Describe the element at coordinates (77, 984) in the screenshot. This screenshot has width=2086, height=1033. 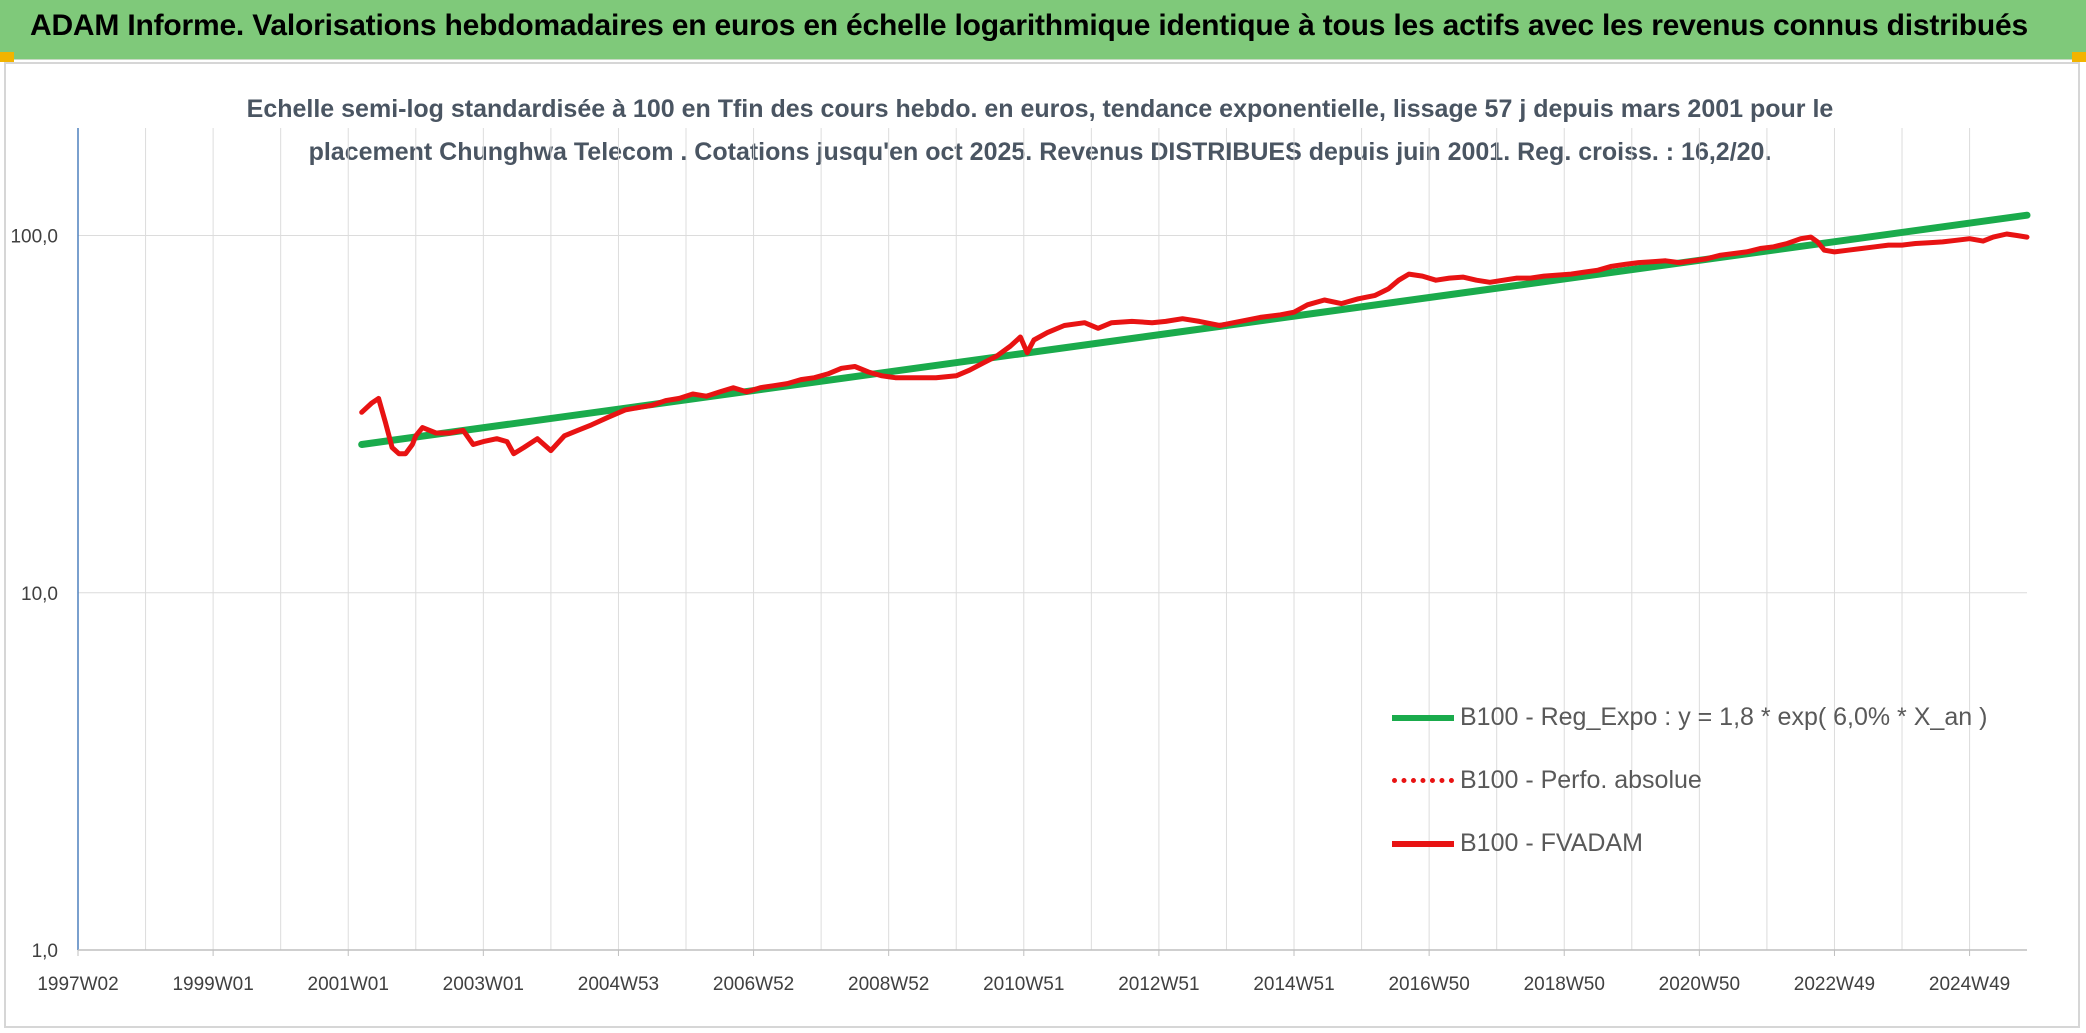
I see `x-tick-label: 1997W02` at that location.